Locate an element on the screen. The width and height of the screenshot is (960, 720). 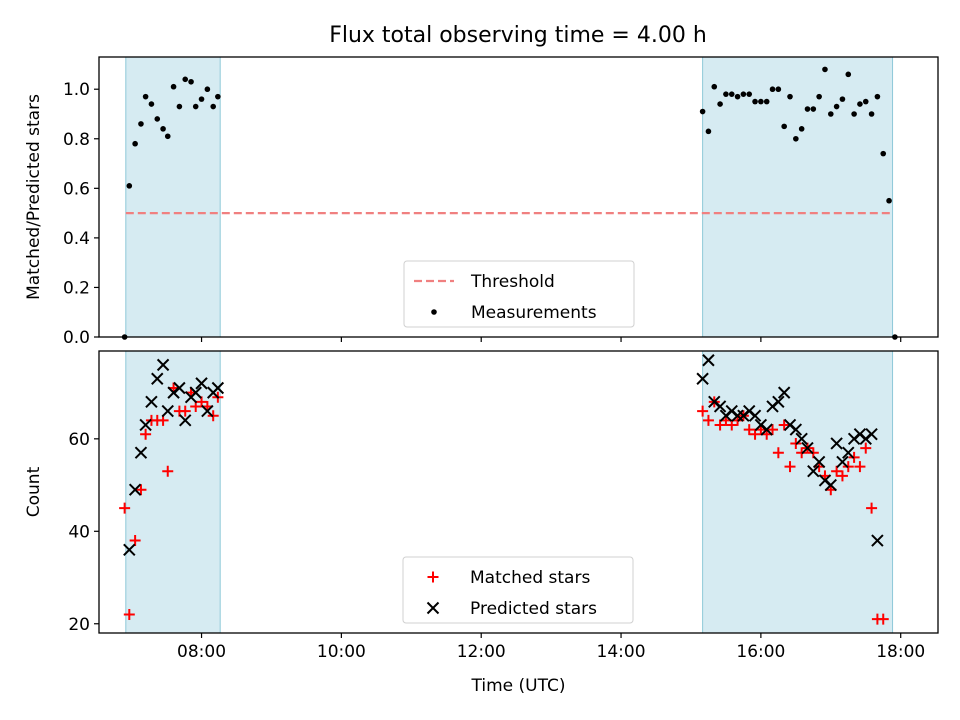
legend-frame is located at coordinates (519, 294).